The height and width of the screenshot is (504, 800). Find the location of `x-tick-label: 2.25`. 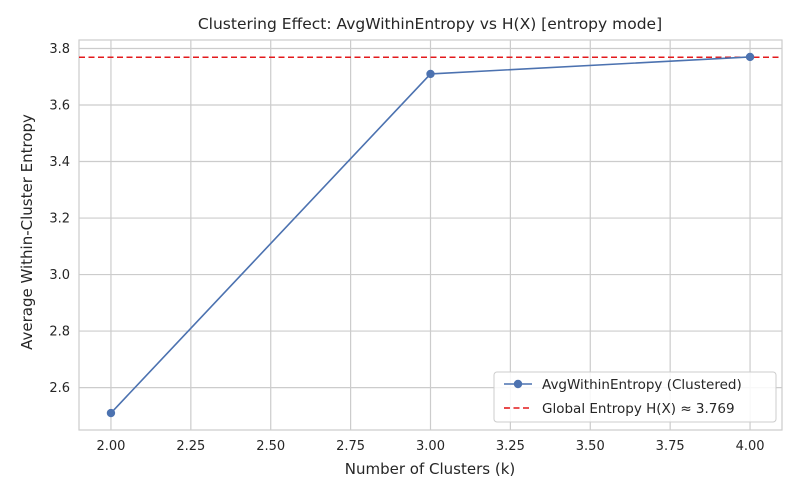

x-tick-label: 2.25 is located at coordinates (190, 446).